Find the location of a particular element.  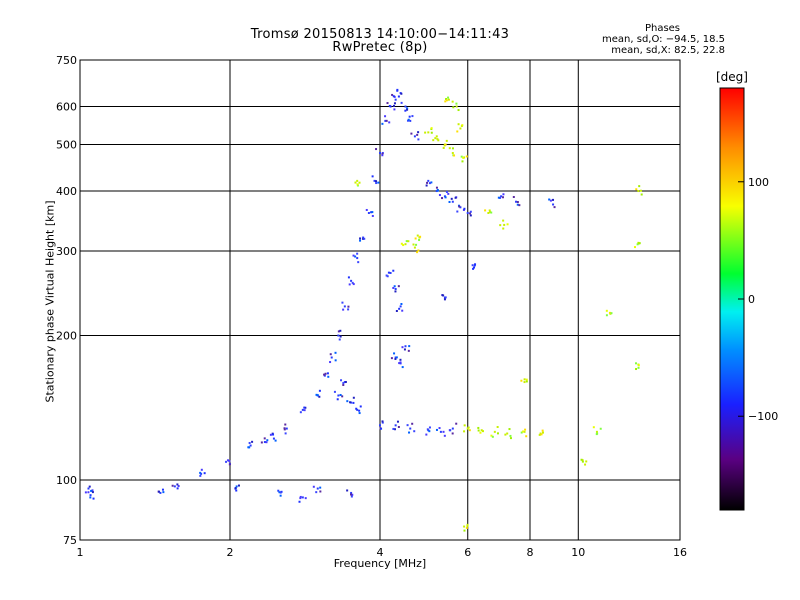

chart-subtitle: RwPretec (8p) is located at coordinates (380, 47).